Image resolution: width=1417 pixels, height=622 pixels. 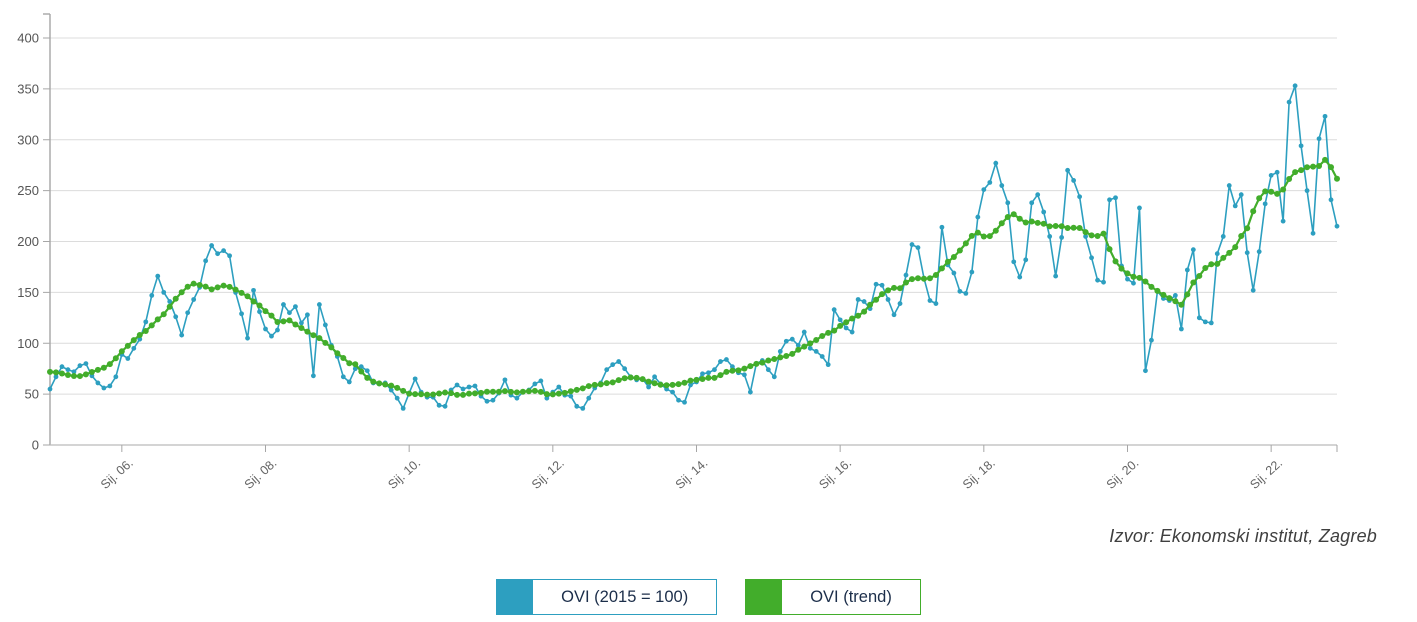 What do you see at coordinates (851, 596) in the screenshot?
I see `legend-label-ovi-trend: OVI (trend)` at bounding box center [851, 596].